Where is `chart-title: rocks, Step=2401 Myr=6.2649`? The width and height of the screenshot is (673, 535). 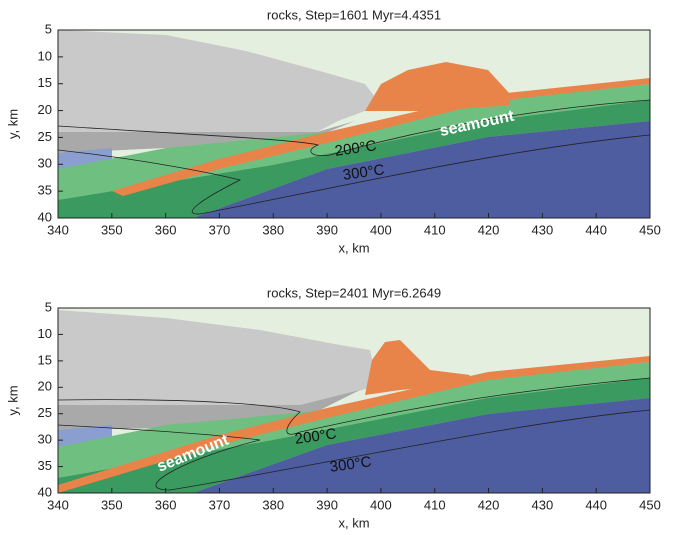
chart-title: rocks, Step=2401 Myr=6.2649 is located at coordinates (354, 292).